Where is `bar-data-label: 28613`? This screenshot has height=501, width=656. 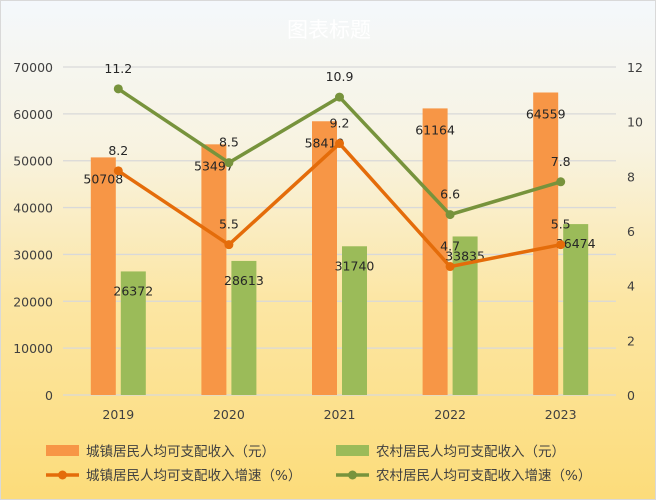 bar-data-label: 28613 is located at coordinates (244, 280).